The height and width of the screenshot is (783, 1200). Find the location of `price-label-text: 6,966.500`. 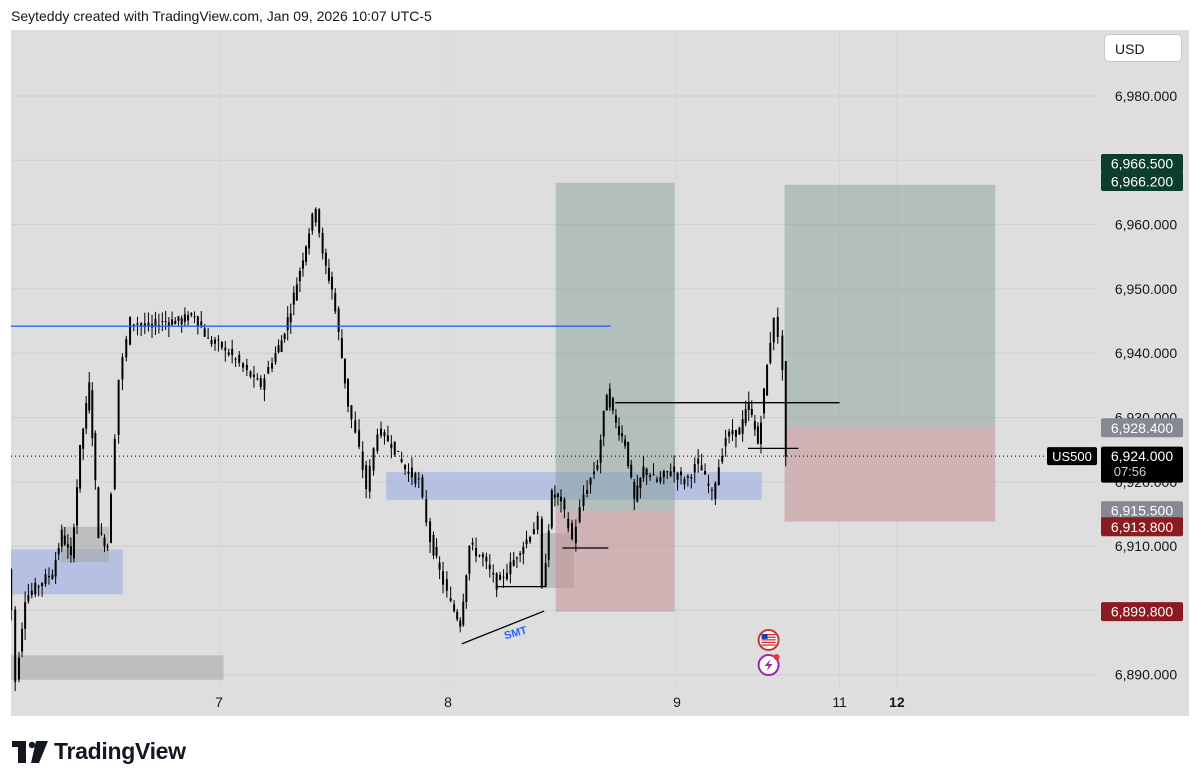

price-label-text: 6,966.500 is located at coordinates (1142, 164).